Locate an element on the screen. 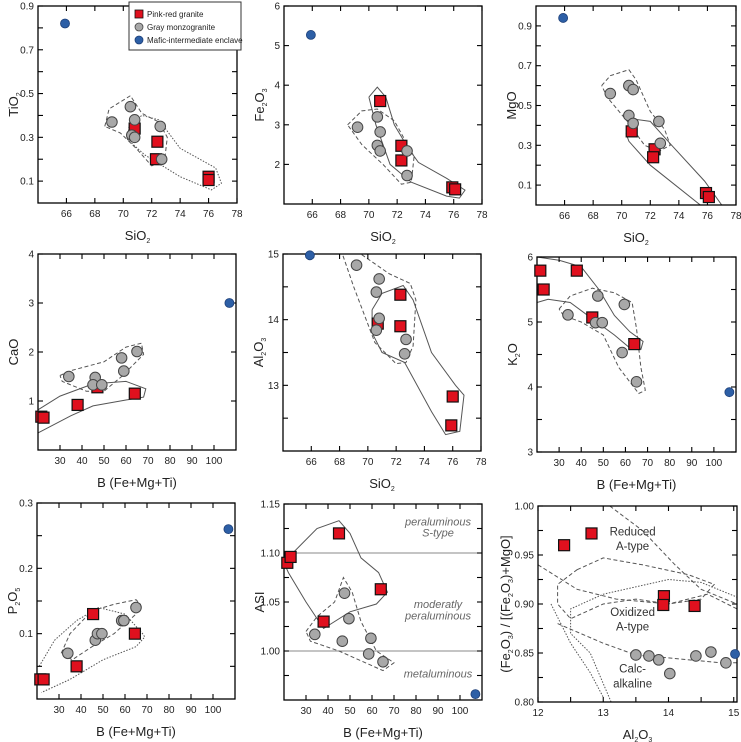  y-tick-label: 0.90 is located at coordinates (525, 605).